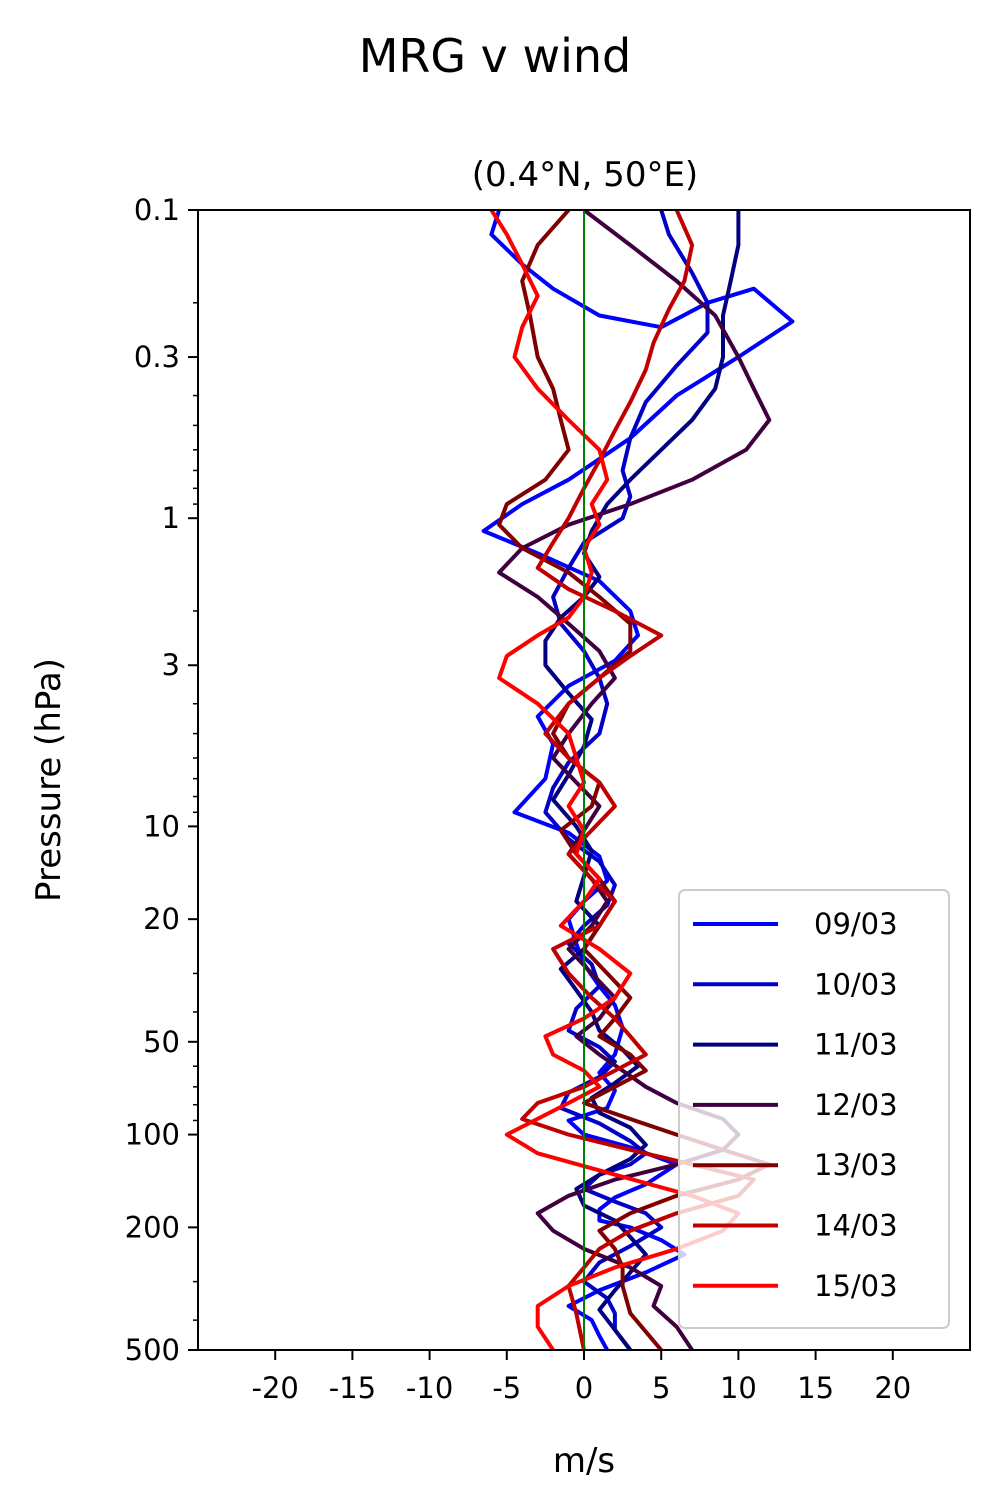 The image size is (990, 1500). What do you see at coordinates (856, 1045) in the screenshot?
I see `legend-label-3: 11/03` at bounding box center [856, 1045].